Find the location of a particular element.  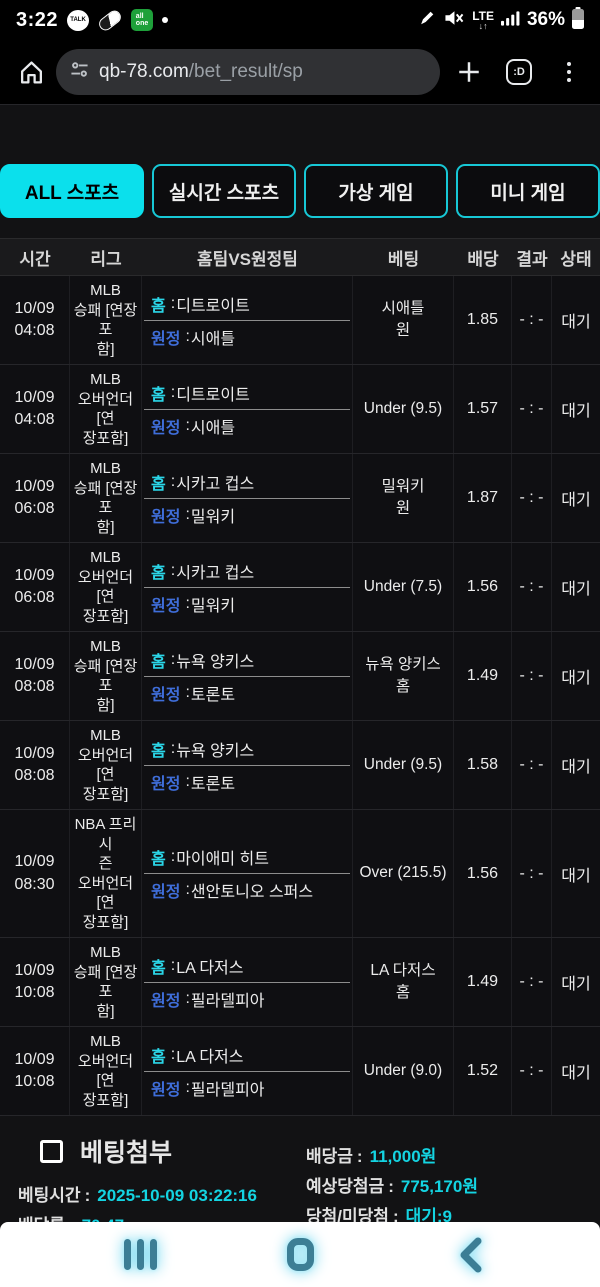

cell-odds: 1.58 is located at coordinates (483, 765).